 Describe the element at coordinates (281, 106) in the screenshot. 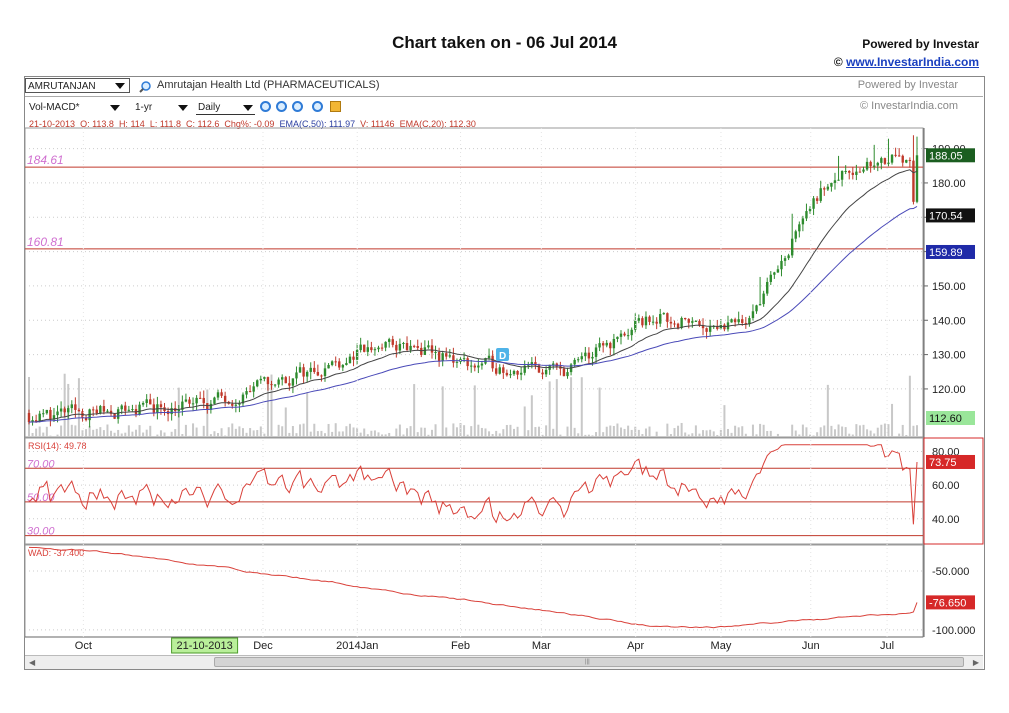

I see `zoom-out-icon` at that location.